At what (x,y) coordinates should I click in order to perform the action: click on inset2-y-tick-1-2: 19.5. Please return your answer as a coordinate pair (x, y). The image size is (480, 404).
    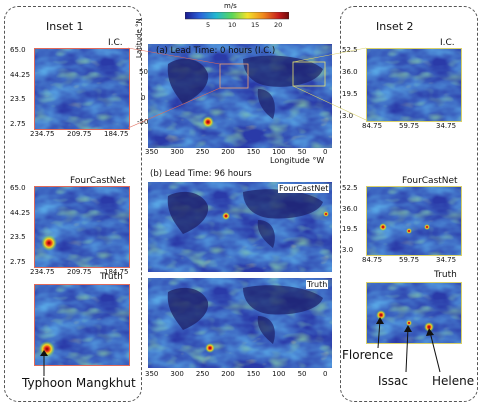
    Looking at the image, I should click on (350, 229).